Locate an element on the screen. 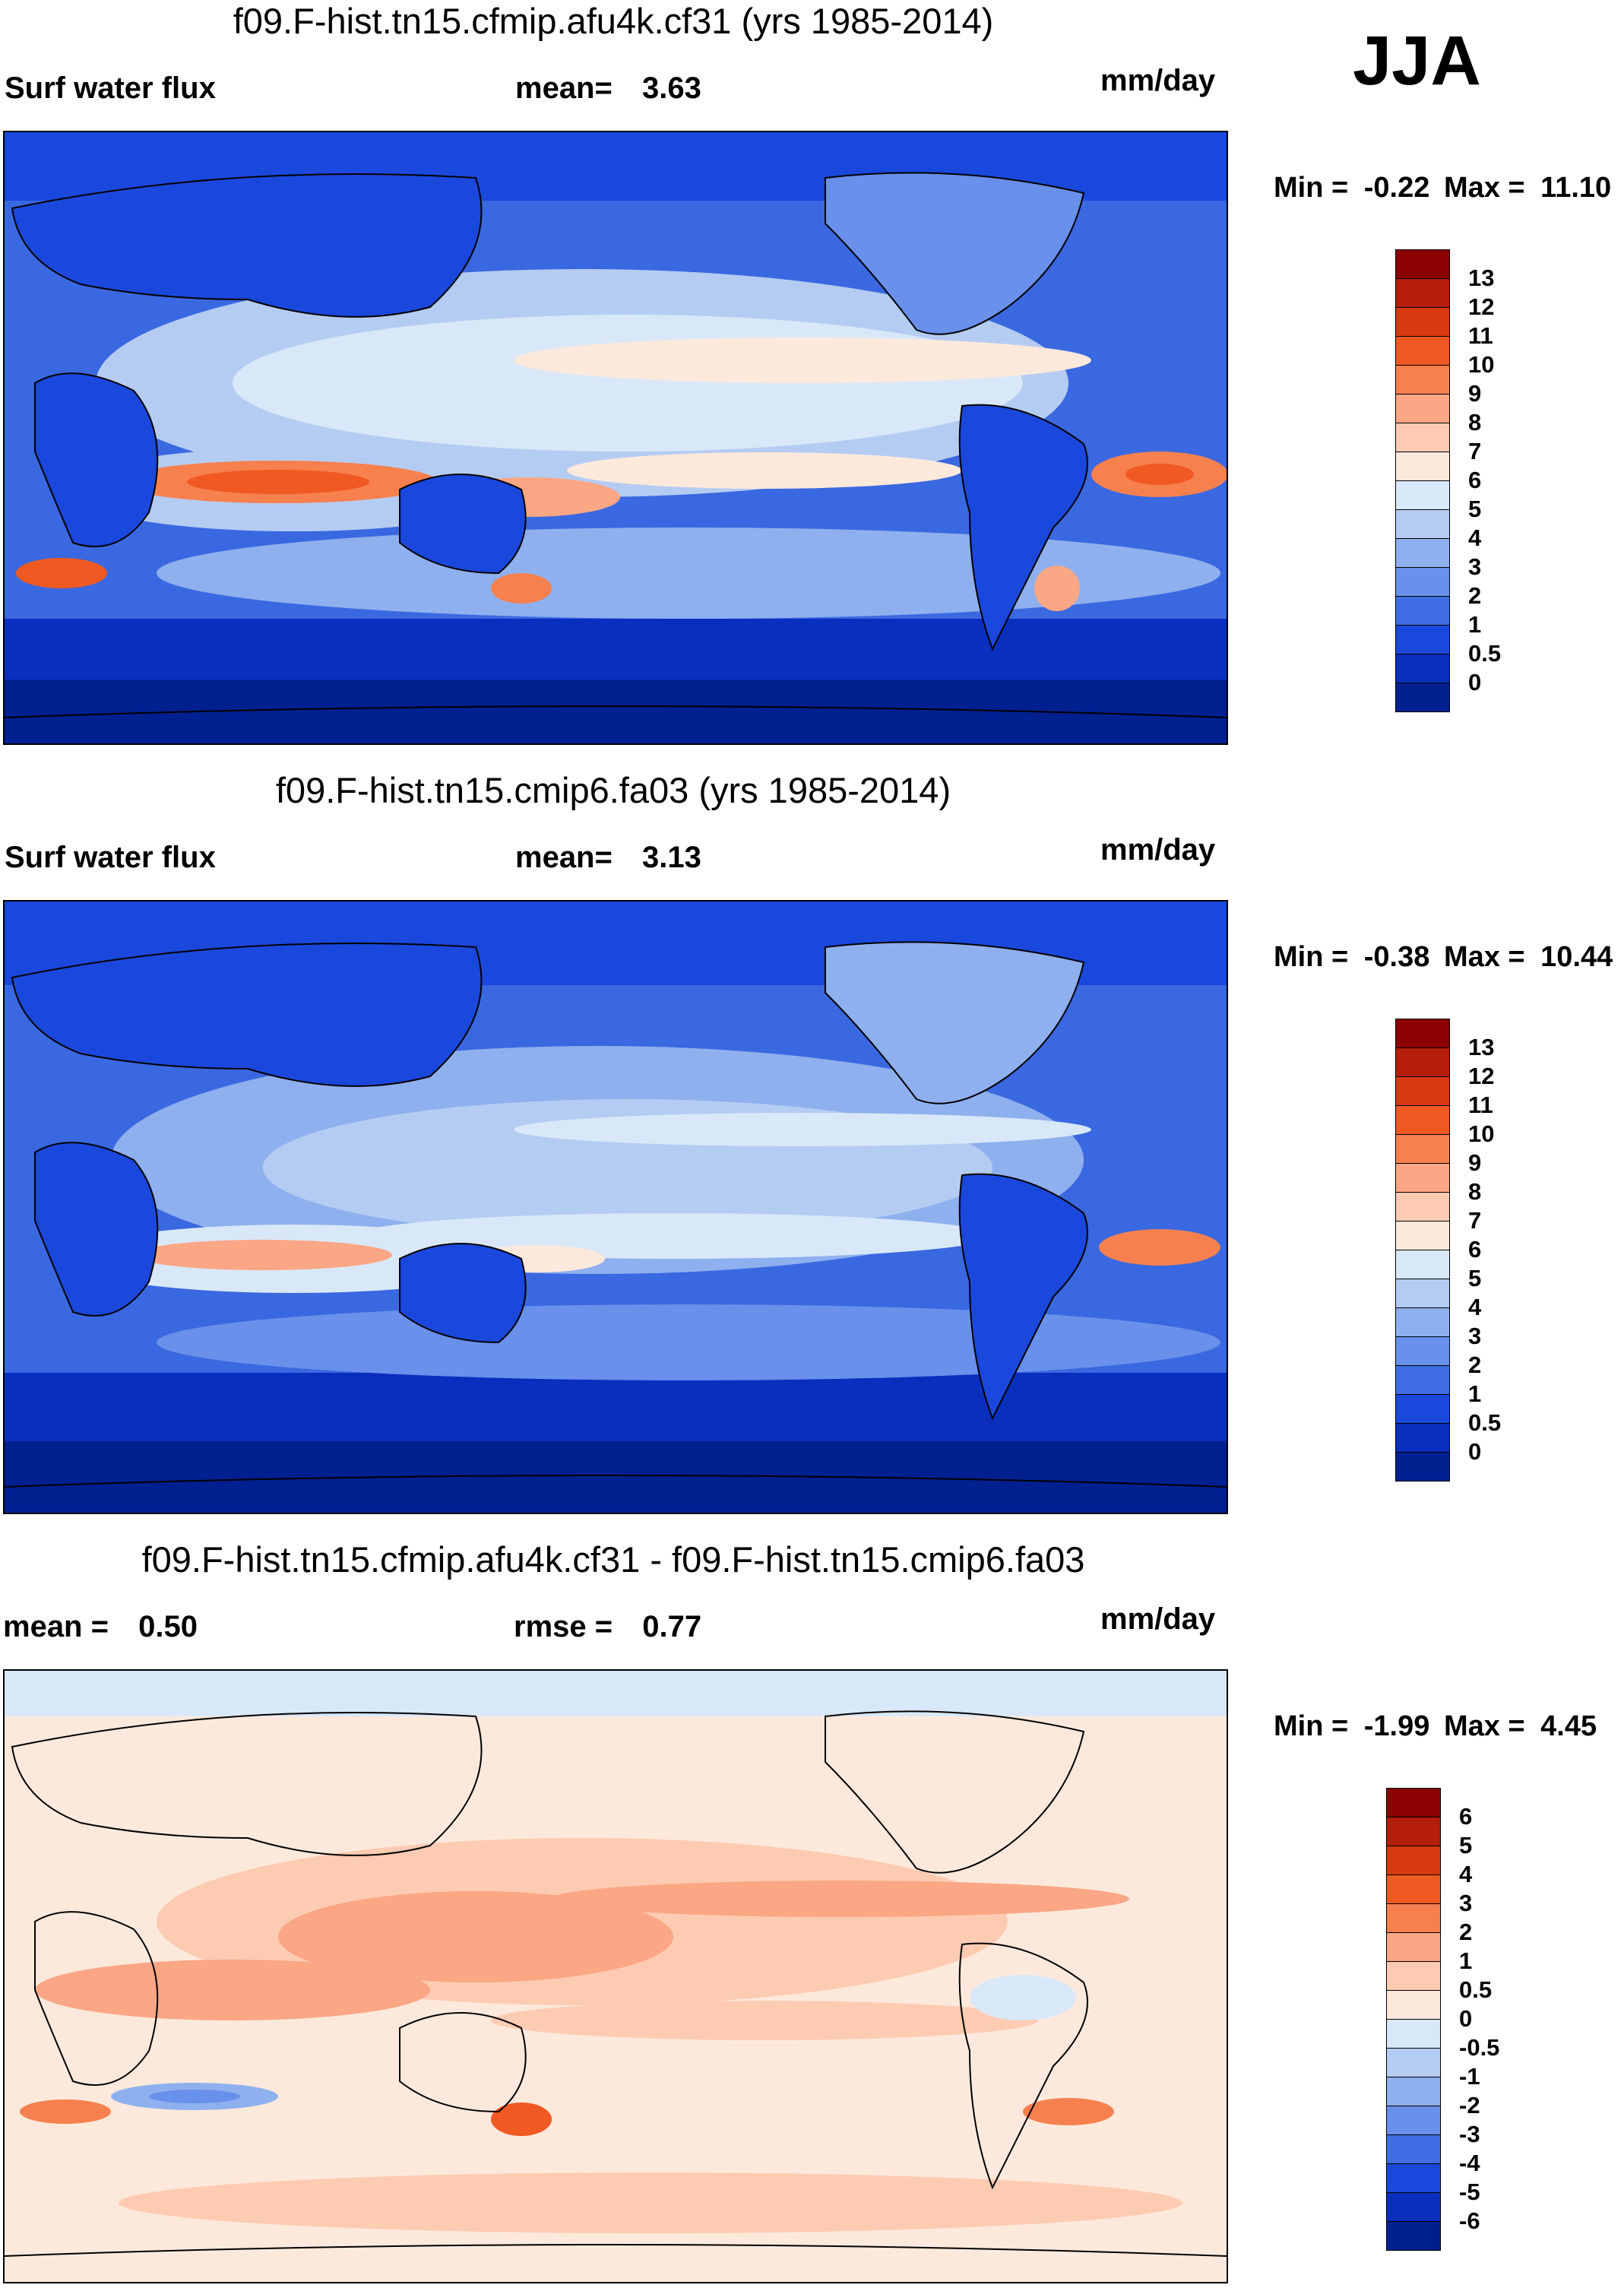 This screenshot has width=1624, height=2288. colorbar-tick-label: -0.5 is located at coordinates (1479, 2047).